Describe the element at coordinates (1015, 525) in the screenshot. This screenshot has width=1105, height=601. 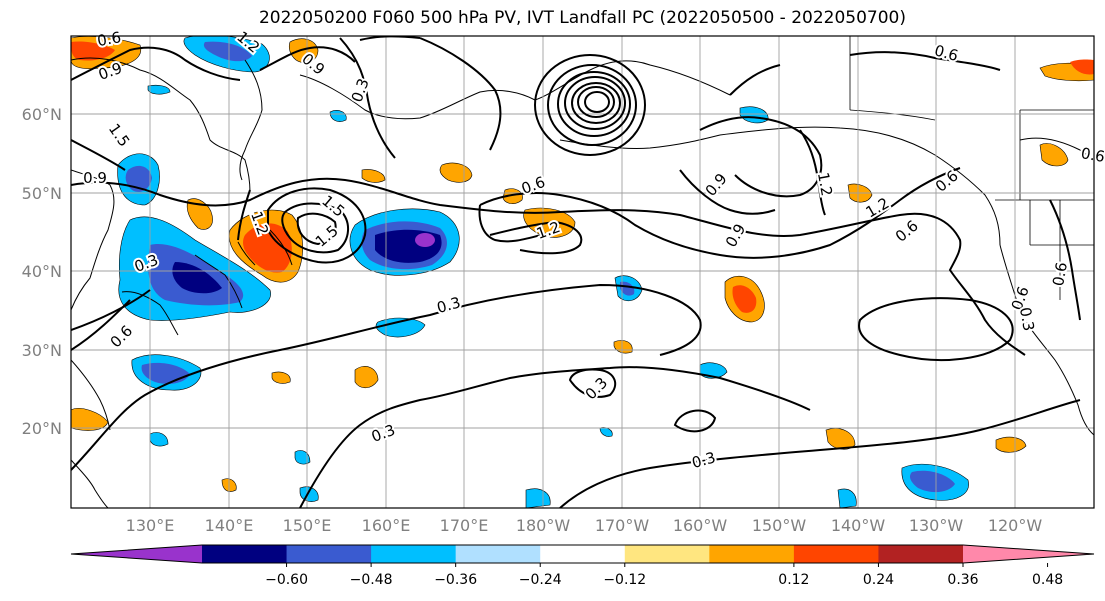
I see `lon-label-120w: 120°W` at that location.